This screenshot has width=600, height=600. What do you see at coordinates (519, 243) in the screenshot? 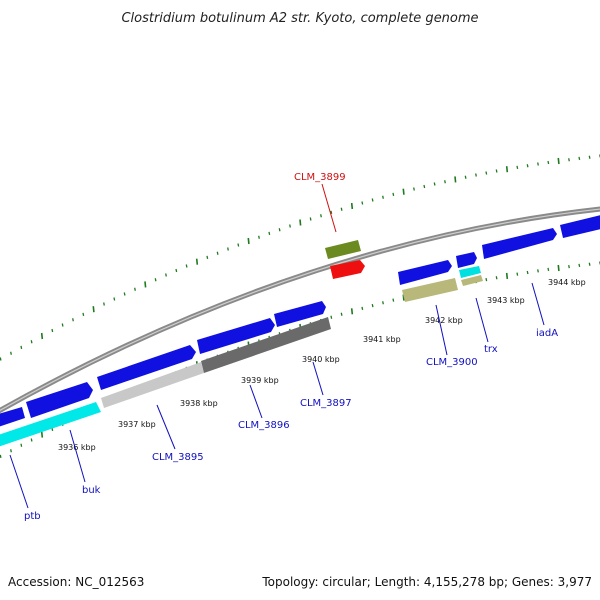
I see `feature-iada-arrow` at bounding box center [519, 243].